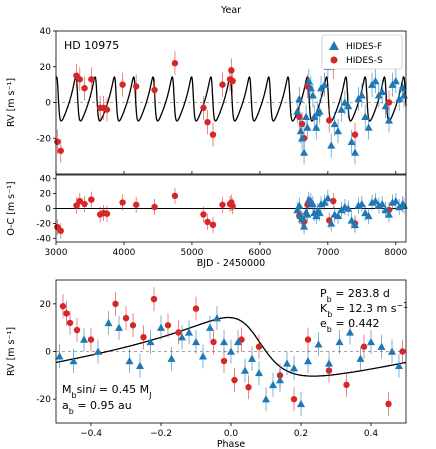 The image size is (436, 449). Describe the element at coordinates (48, 104) in the screenshot. I see `y-tick-label: 0` at that location.